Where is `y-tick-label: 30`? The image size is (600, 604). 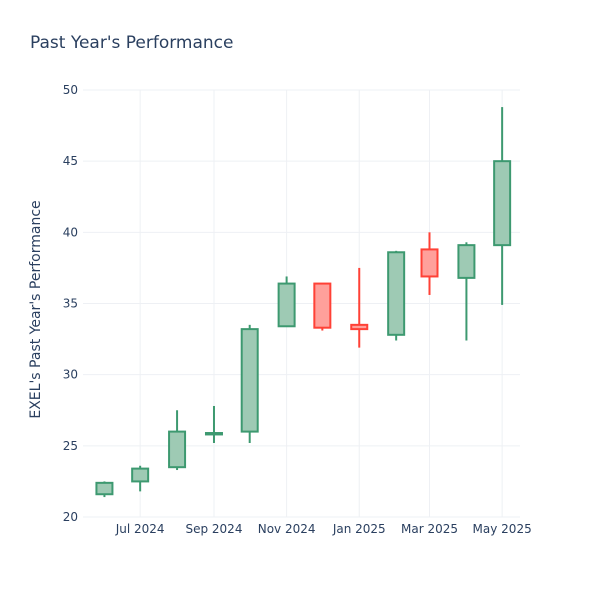 y-tick-label: 30 is located at coordinates (70, 375).